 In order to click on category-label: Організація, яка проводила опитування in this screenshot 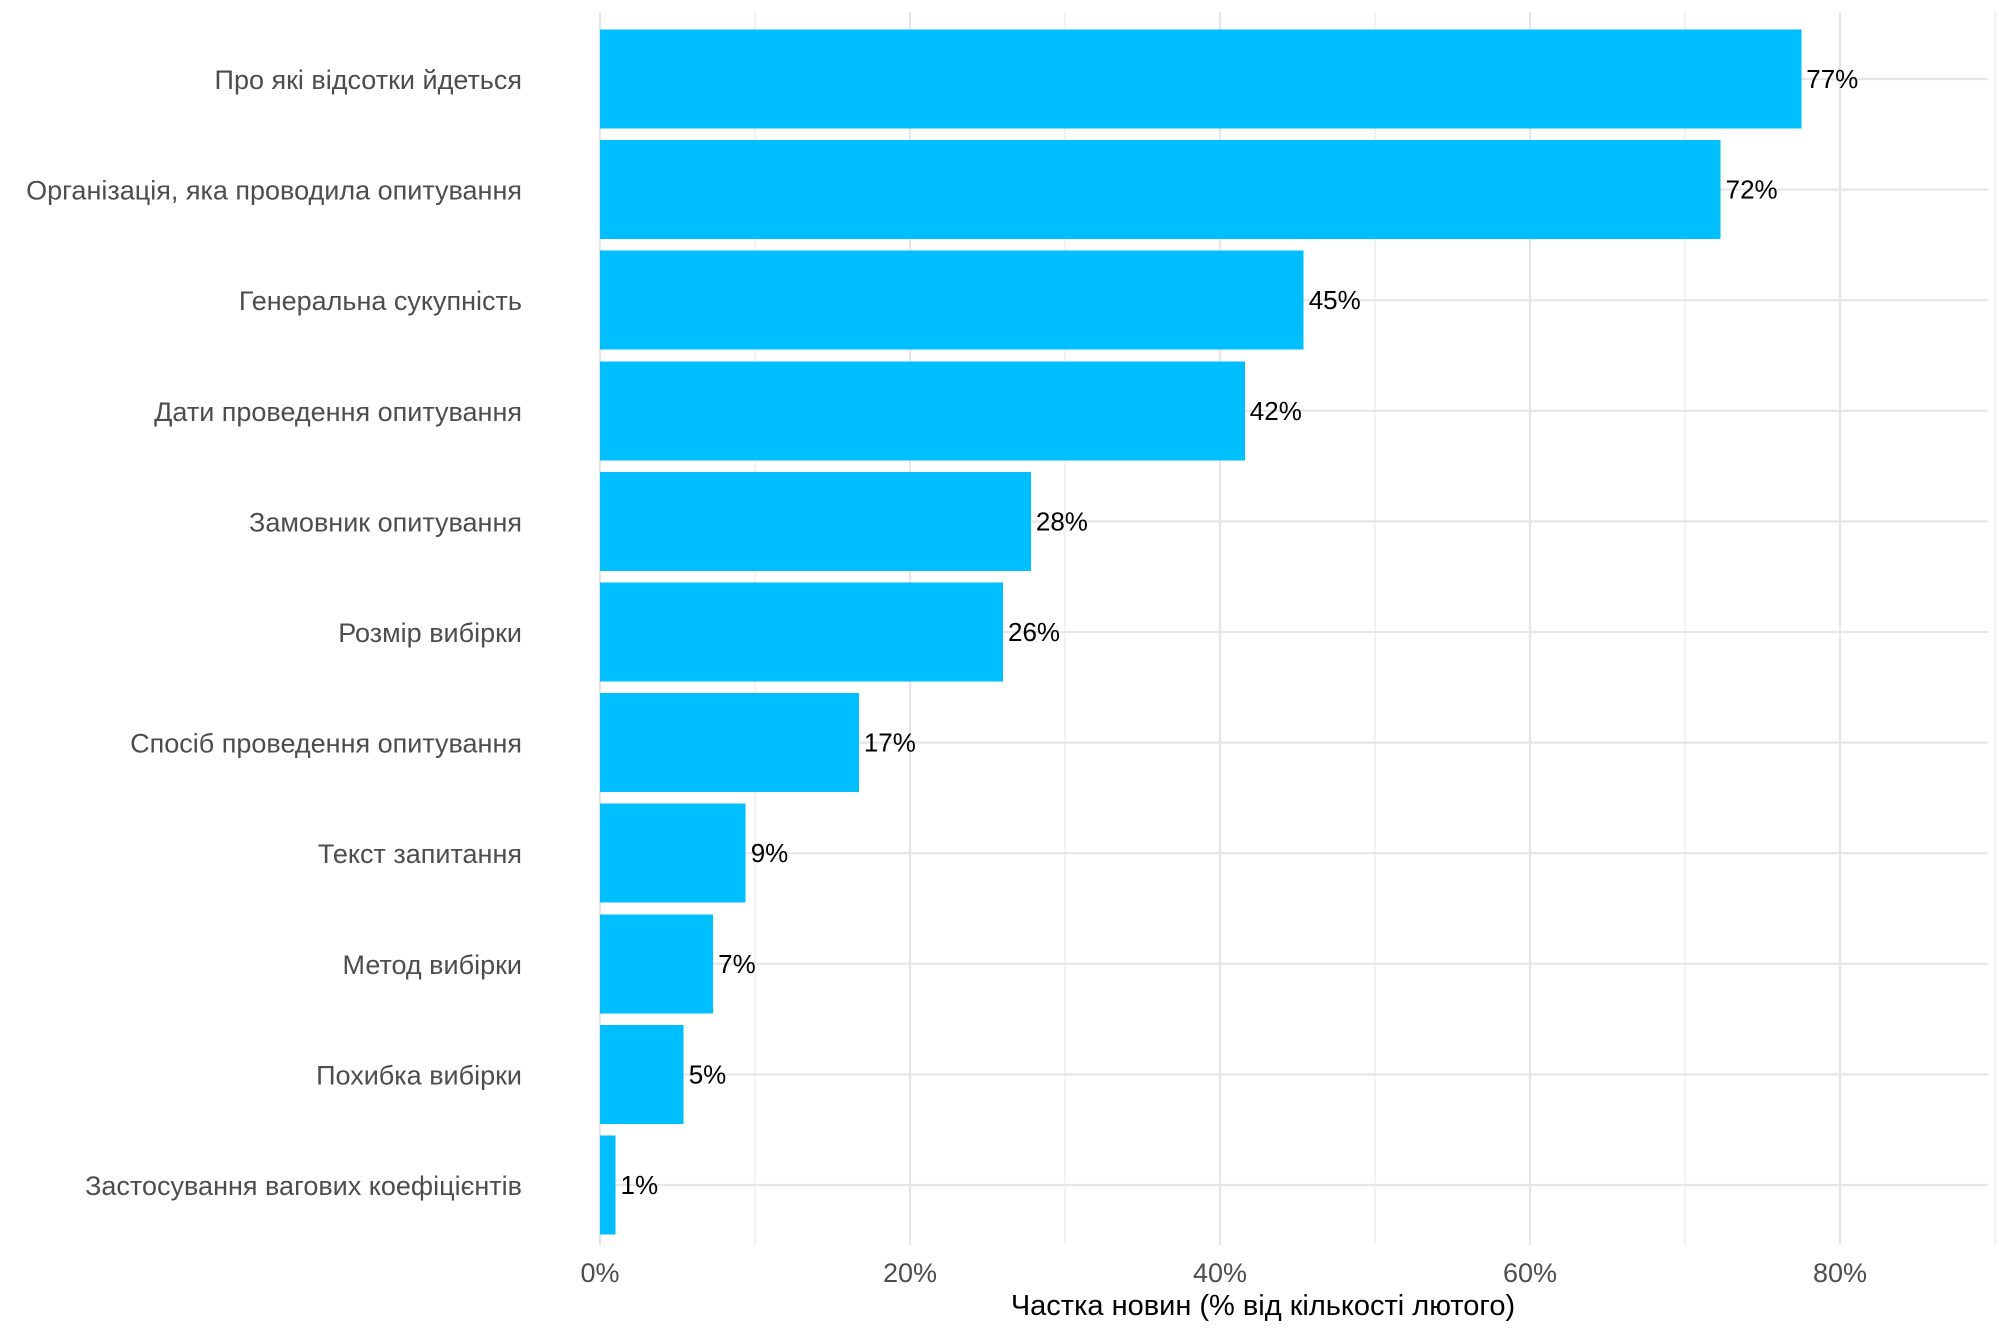, I will do `click(274, 191)`.